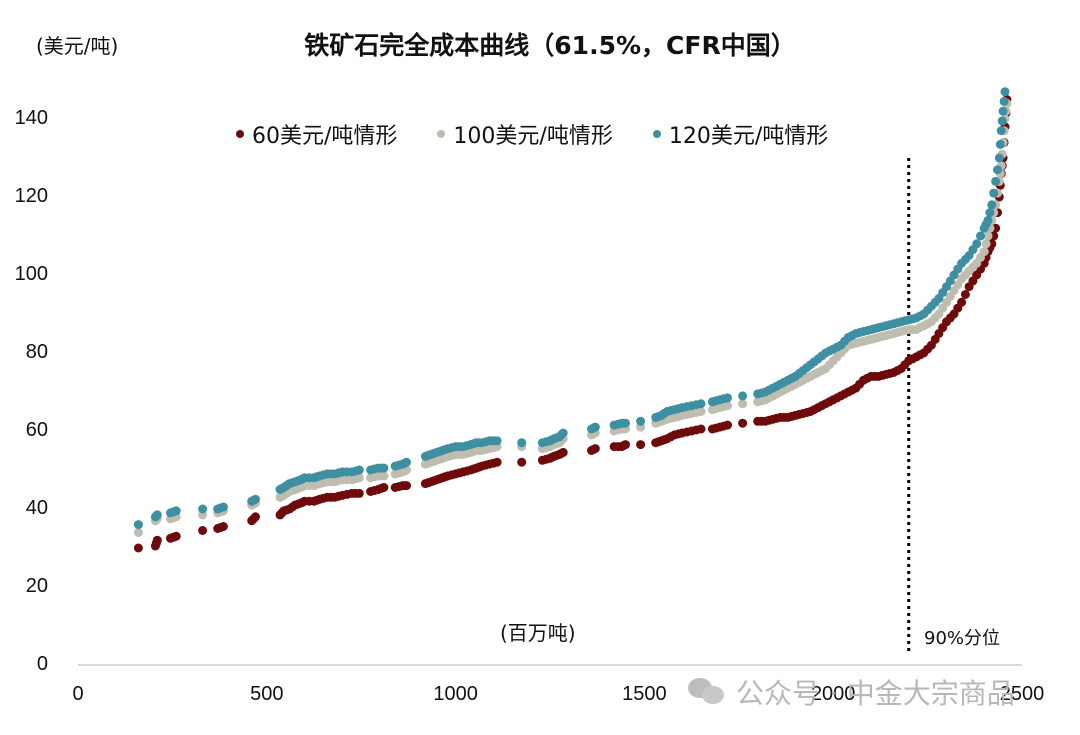  Describe the element at coordinates (36, 508) in the screenshot. I see `y-tick-label: 40` at that location.